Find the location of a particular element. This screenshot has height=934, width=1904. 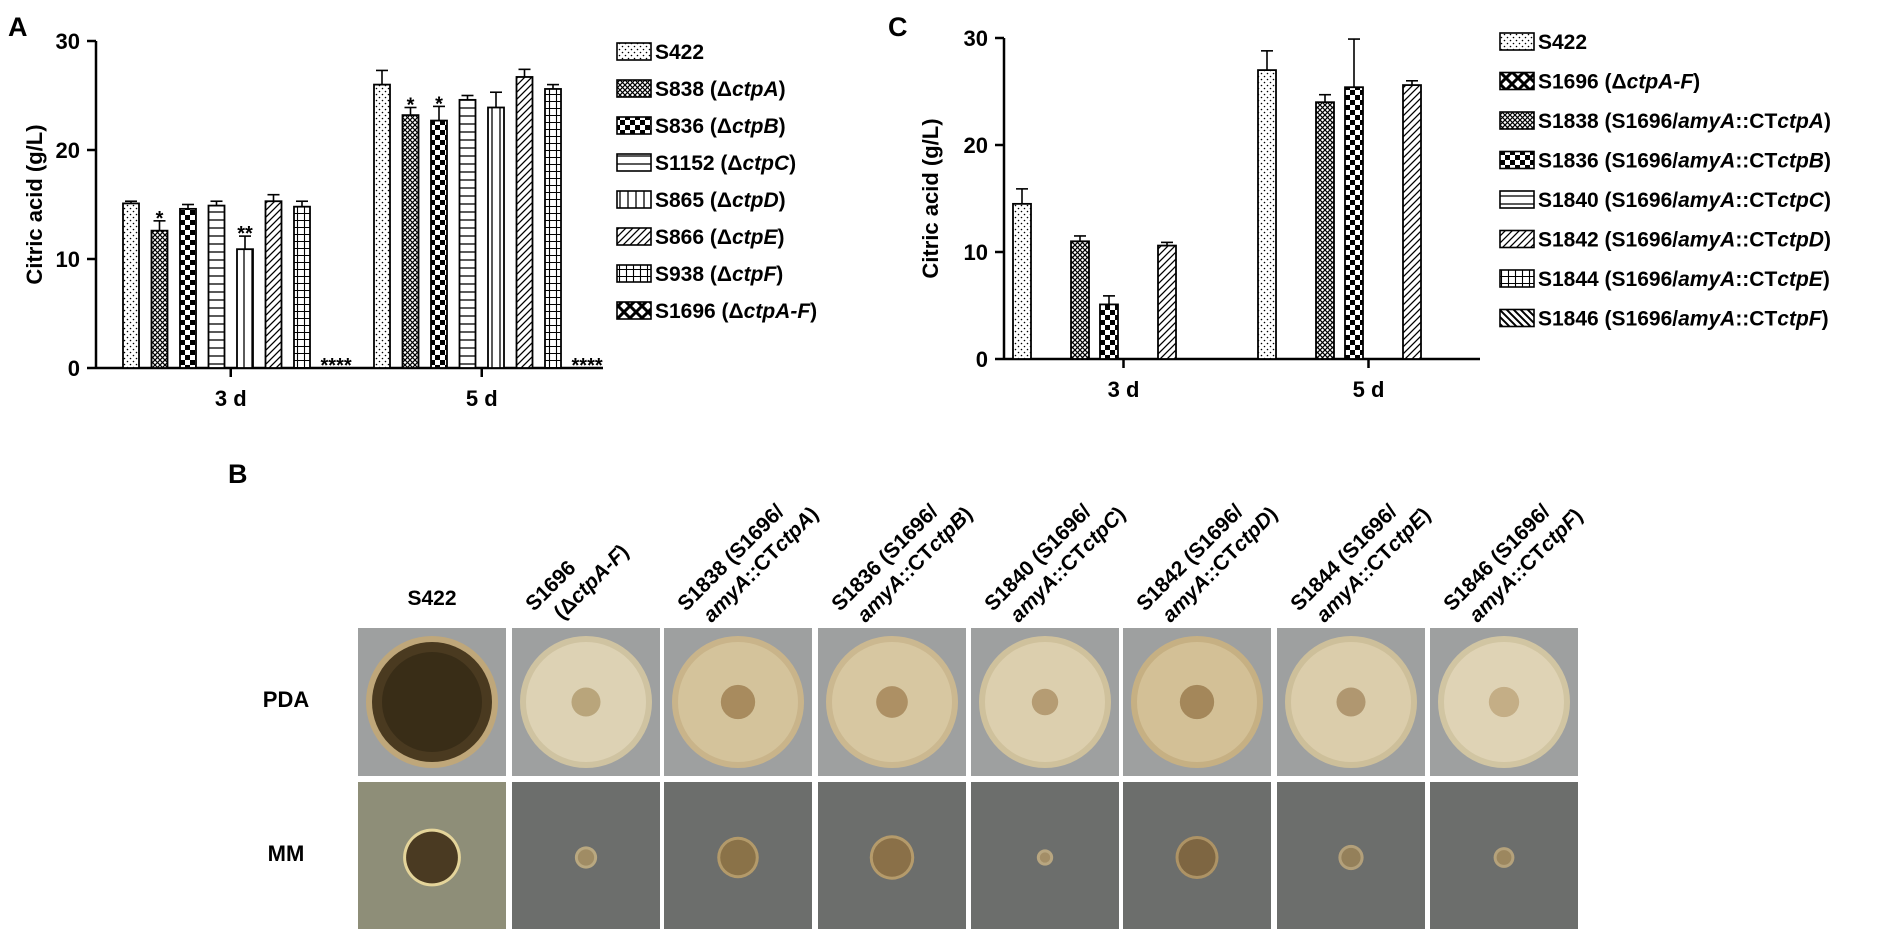

significance-marker: **** is located at coordinates (587, 366).